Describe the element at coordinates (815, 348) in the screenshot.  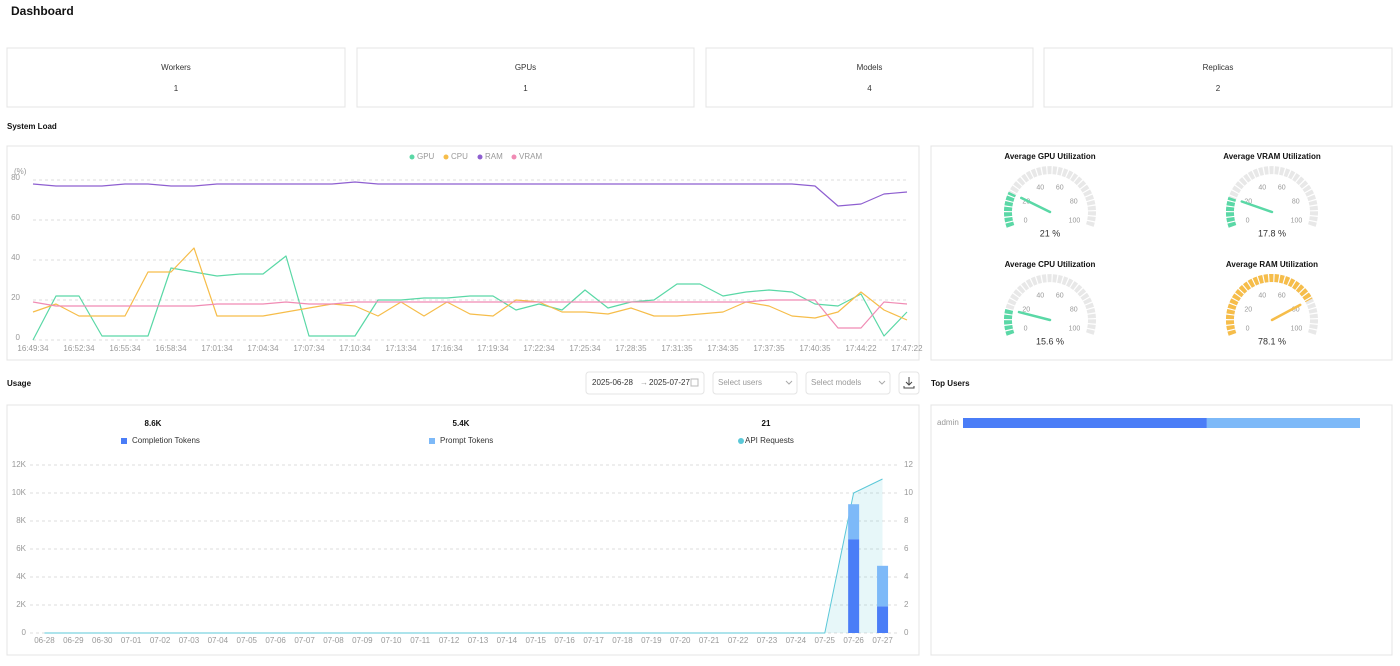
I see `x-tick-label: 17:40:35` at that location.